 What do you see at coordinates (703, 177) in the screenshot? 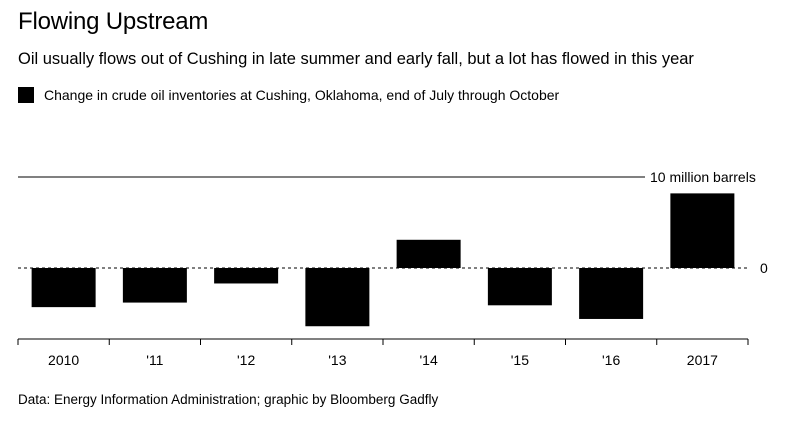
I see `gridline-label: 10 million barrels` at bounding box center [703, 177].